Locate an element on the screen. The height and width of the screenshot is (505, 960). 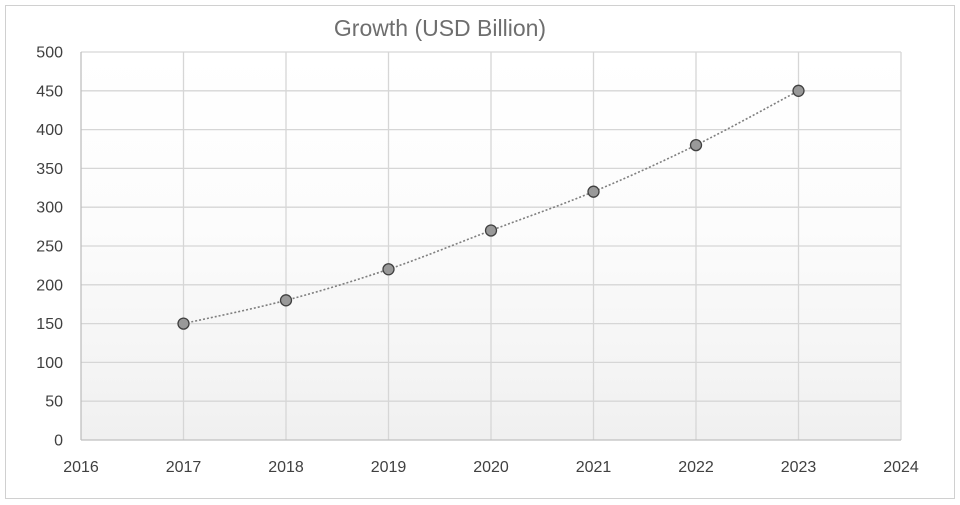
x-tick-label: 2024 is located at coordinates (901, 467).